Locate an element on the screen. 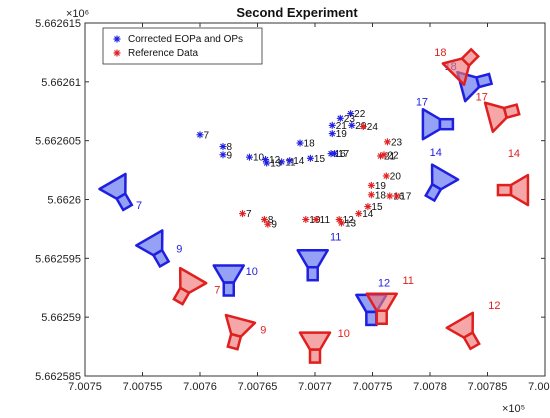 Image resolution: width=550 pixels, height=418 pixels. x-tick-label: 7.00765 is located at coordinates (258, 387).